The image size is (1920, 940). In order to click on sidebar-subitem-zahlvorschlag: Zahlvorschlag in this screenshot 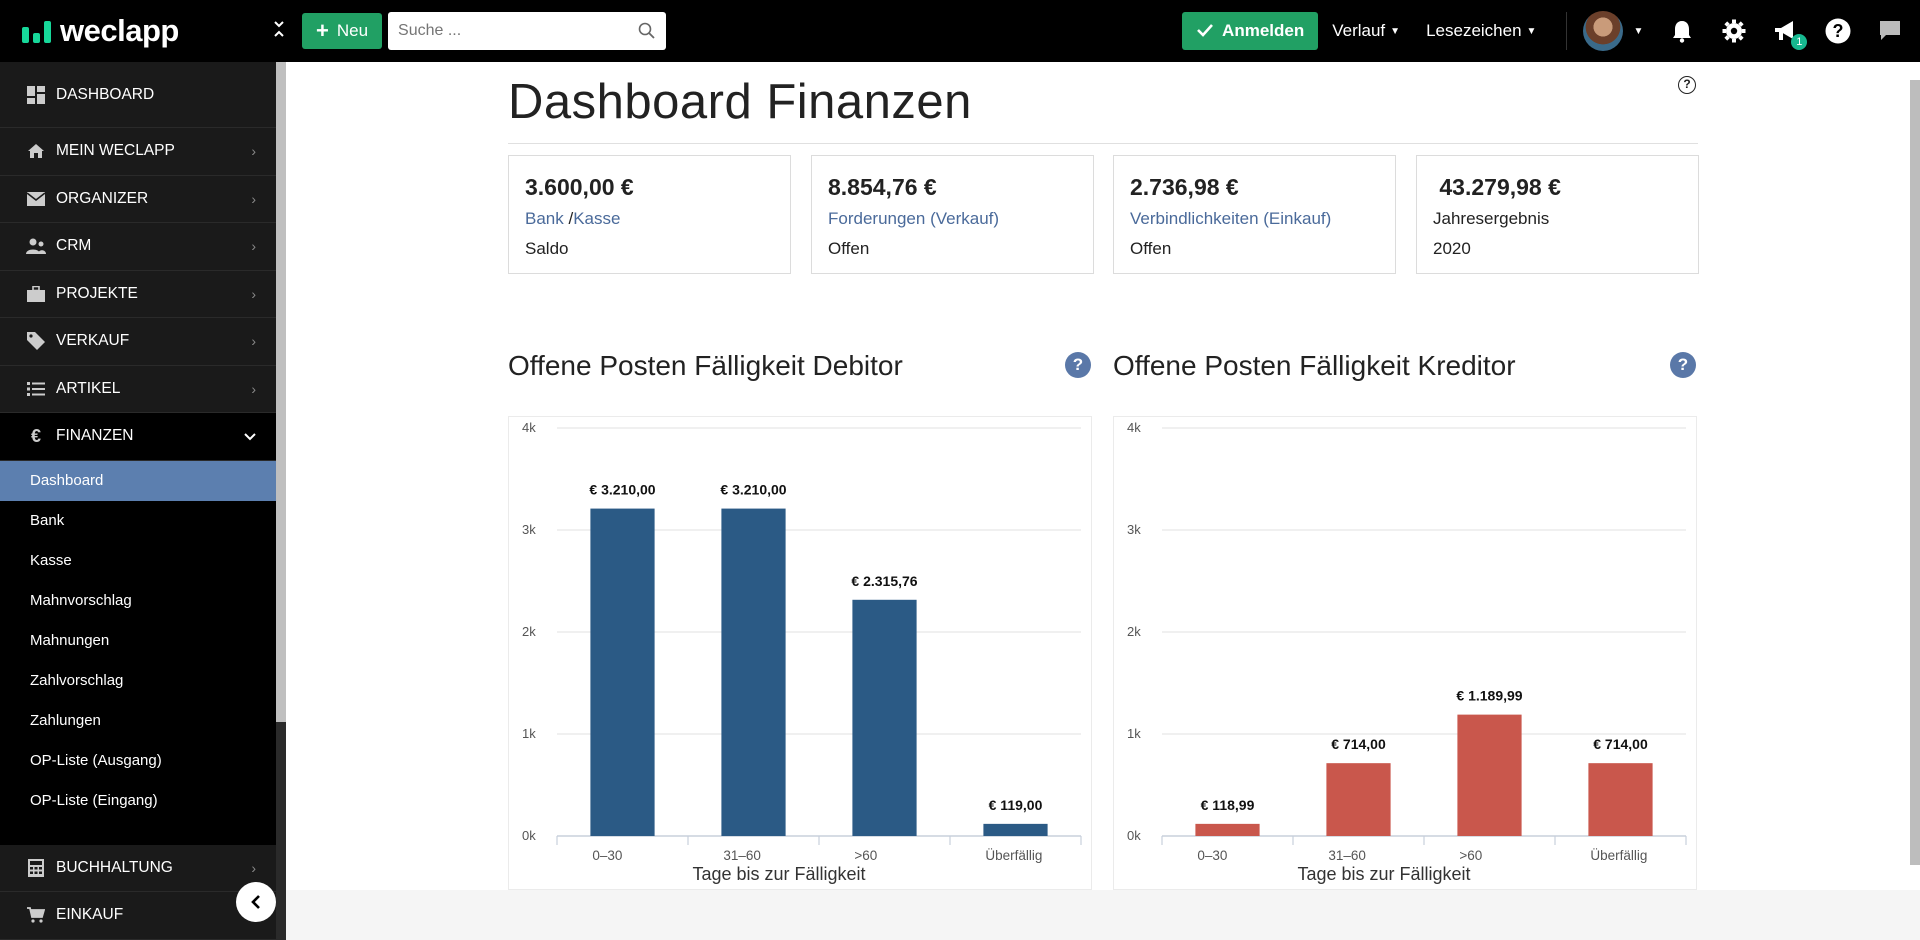, I will do `click(77, 680)`.